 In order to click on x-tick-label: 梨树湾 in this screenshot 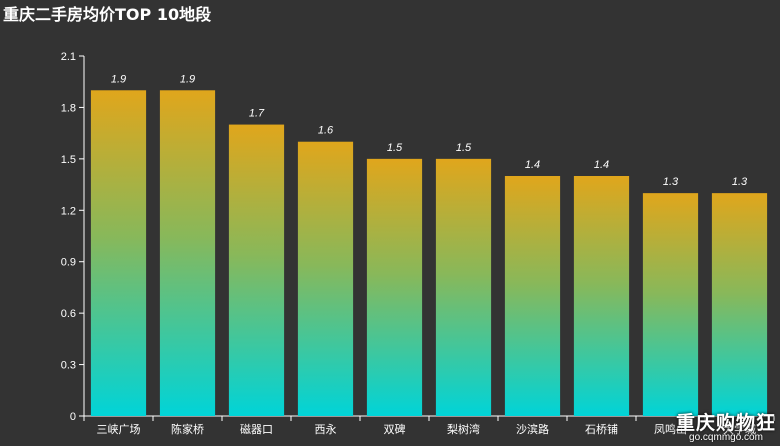, I will do `click(463, 429)`.